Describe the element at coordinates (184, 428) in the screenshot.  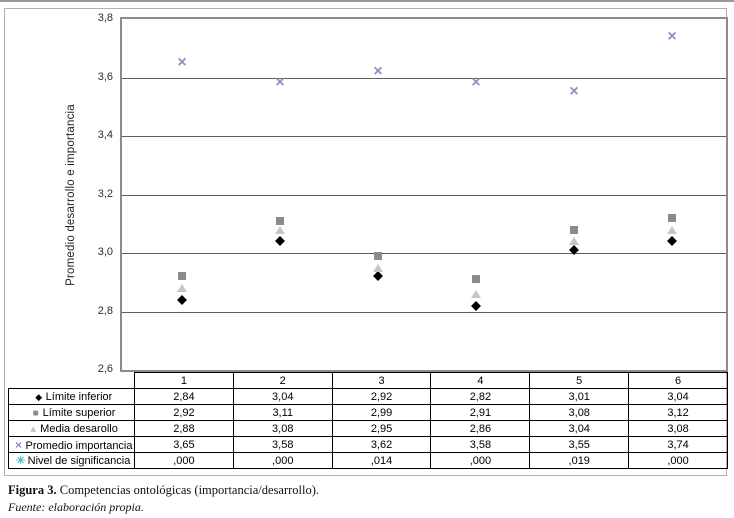
I see `value-cell: 2,88` at that location.